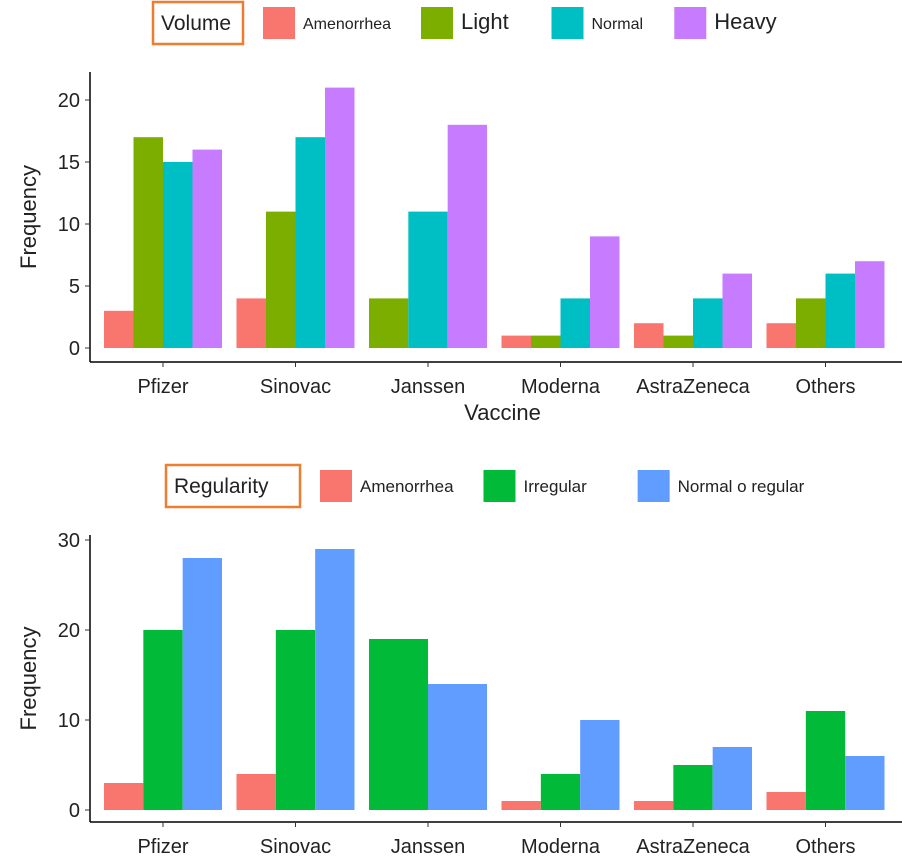 Image resolution: width=902 pixels, height=868 pixels. What do you see at coordinates (811, 323) in the screenshot?
I see `bar-light-others` at bounding box center [811, 323].